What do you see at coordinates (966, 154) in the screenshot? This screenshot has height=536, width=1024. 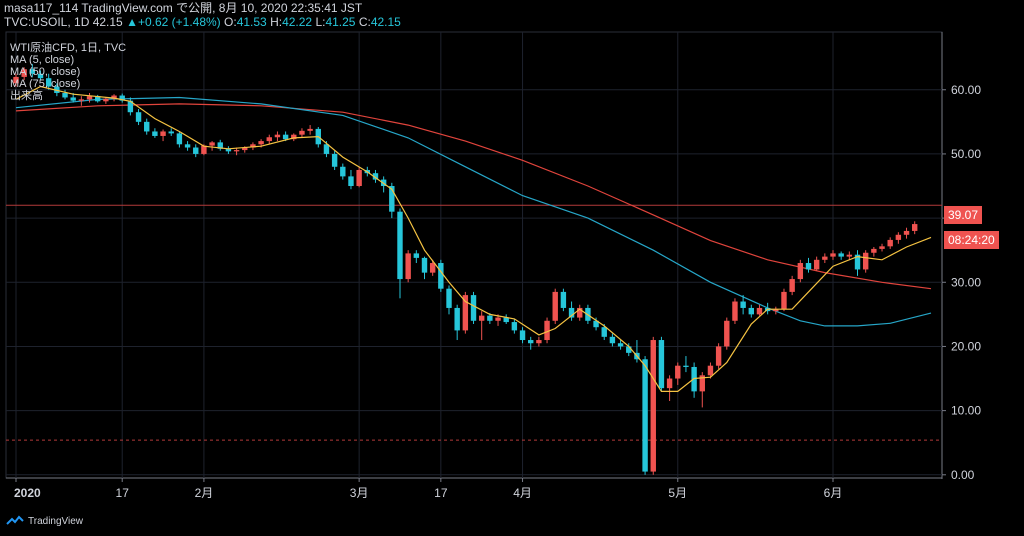 I see `y-tick-label: 50.00` at bounding box center [966, 154].